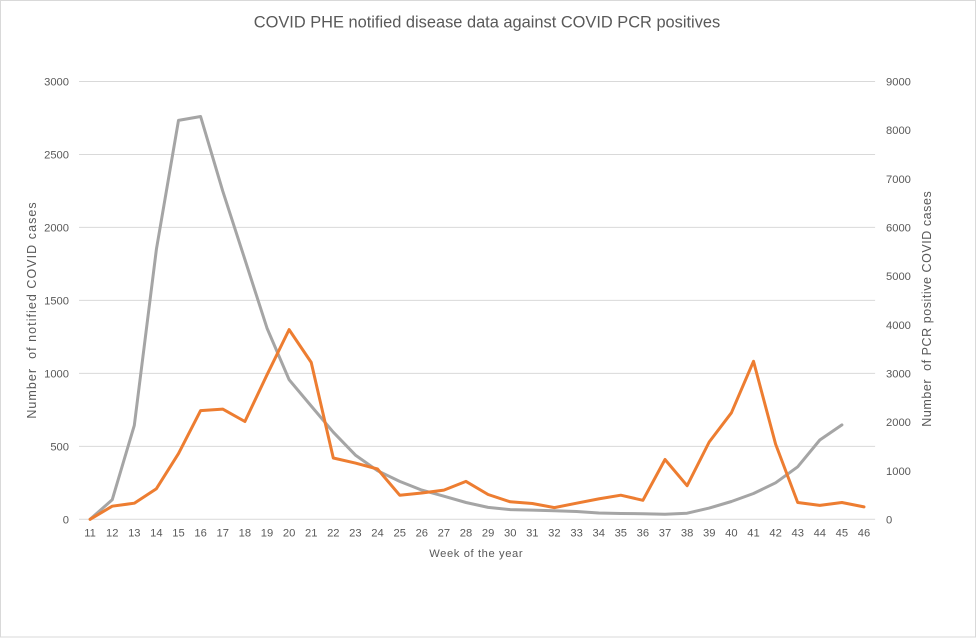 The height and width of the screenshot is (638, 976). I want to click on svg-text: 39, so click(709, 534).